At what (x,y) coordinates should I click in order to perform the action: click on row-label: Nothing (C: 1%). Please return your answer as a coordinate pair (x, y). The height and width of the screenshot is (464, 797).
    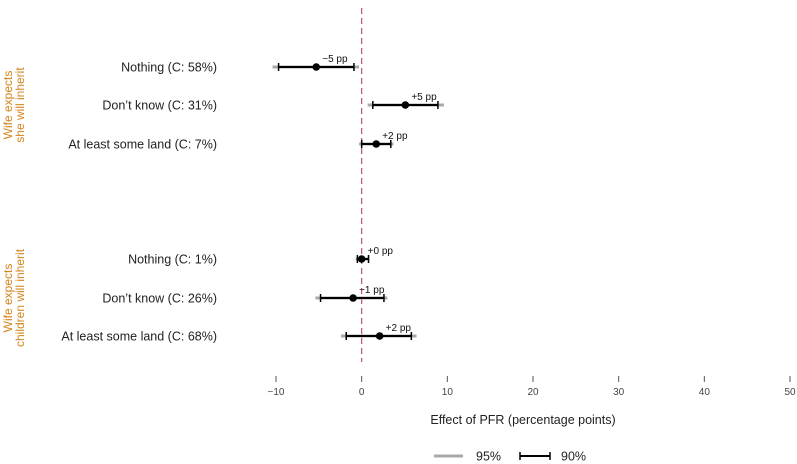
    Looking at the image, I should click on (172, 260).